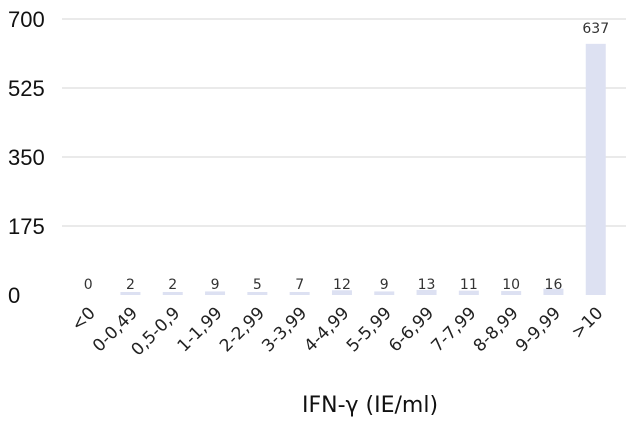 Image resolution: width=626 pixels, height=427 pixels. What do you see at coordinates (200, 329) in the screenshot?
I see `x-tick-label: 1-1,99` at bounding box center [200, 329].